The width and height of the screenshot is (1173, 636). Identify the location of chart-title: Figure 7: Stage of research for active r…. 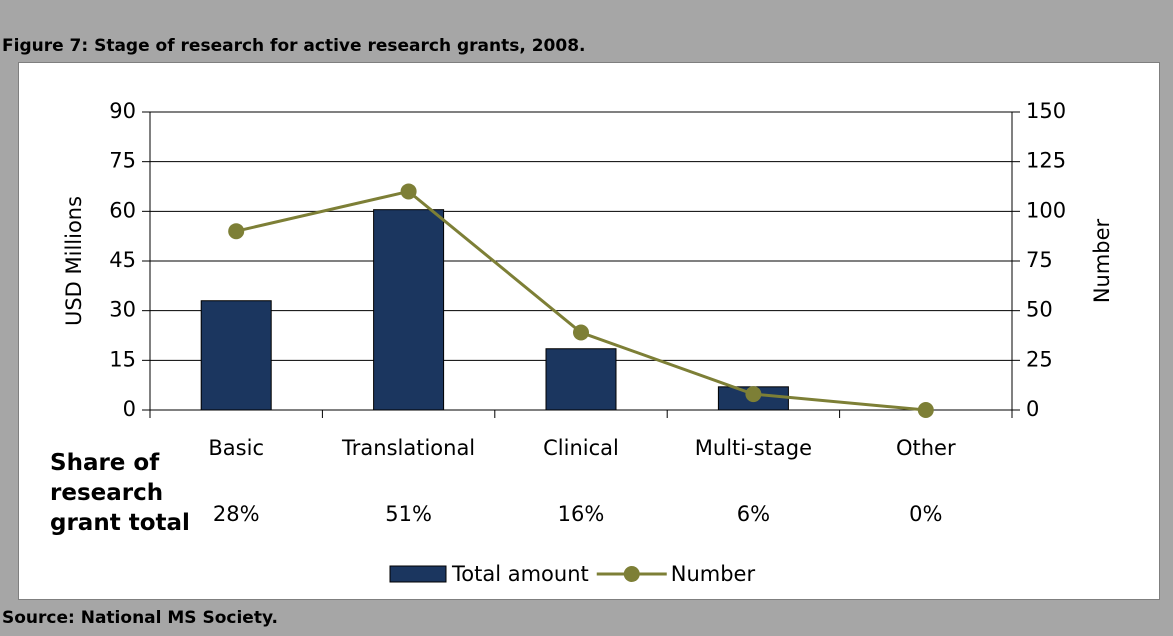
(294, 46).